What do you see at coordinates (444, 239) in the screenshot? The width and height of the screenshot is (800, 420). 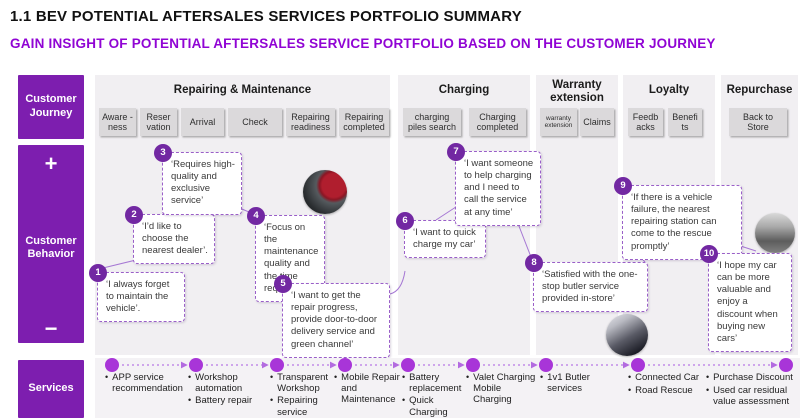 I see `bubble-text: ‘I want to quick charge my car’` at bounding box center [444, 239].